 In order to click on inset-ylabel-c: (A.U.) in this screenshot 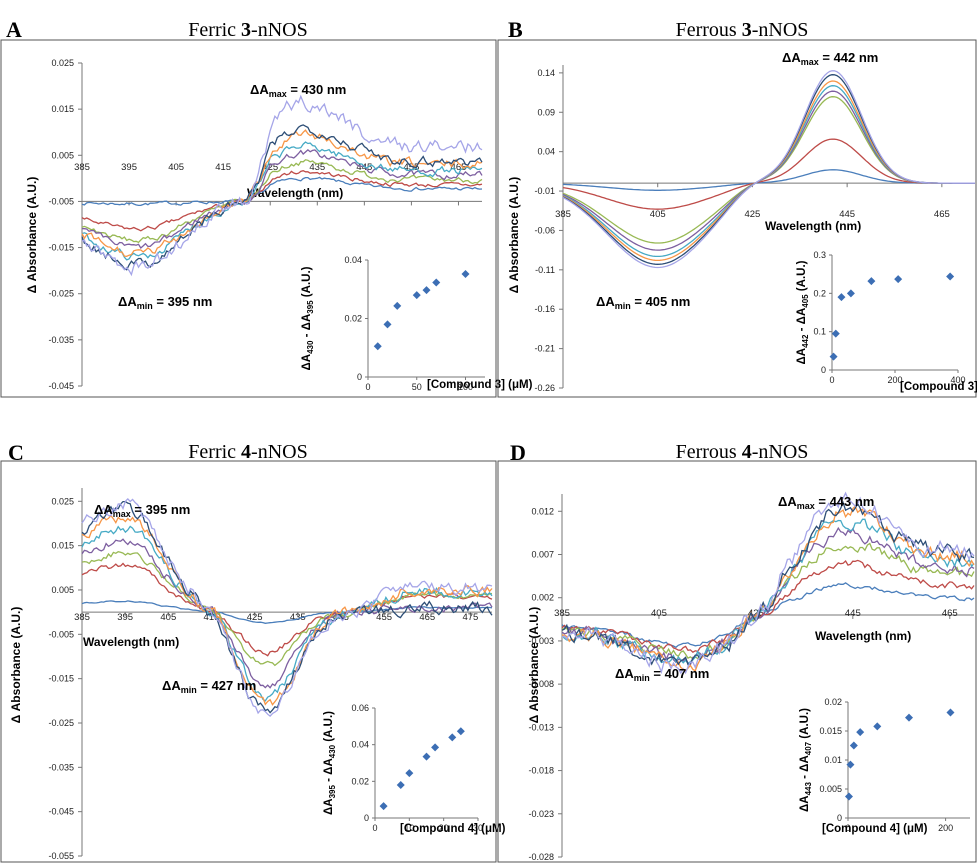, I will do `click(307, 283)`.